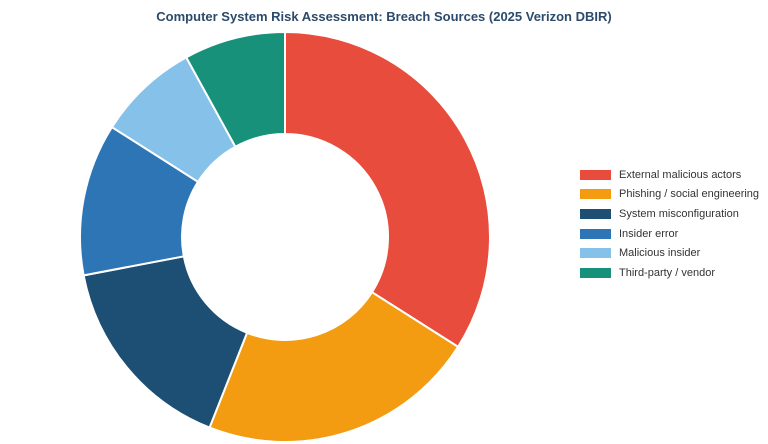 The height and width of the screenshot is (444, 768). Describe the element at coordinates (679, 213) in the screenshot. I see `legend-label: System misconfiguration` at that location.